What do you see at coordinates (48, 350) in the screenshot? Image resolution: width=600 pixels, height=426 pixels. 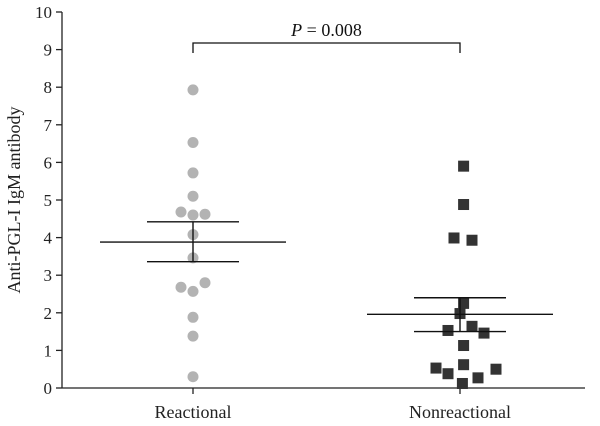 I see `y-tick-label: 1` at bounding box center [48, 350].